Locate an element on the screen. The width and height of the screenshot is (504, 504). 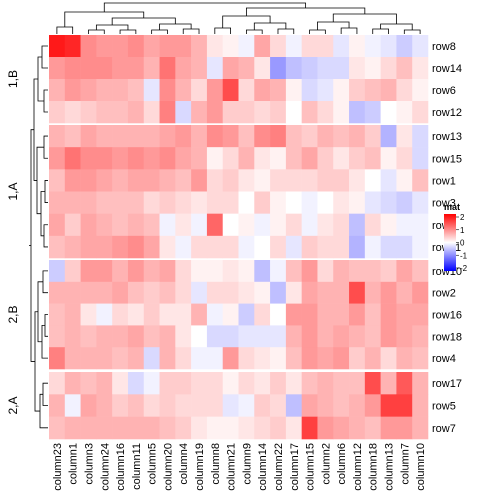
heatmap-cell-row8-column23 is located at coordinates (57, 46).